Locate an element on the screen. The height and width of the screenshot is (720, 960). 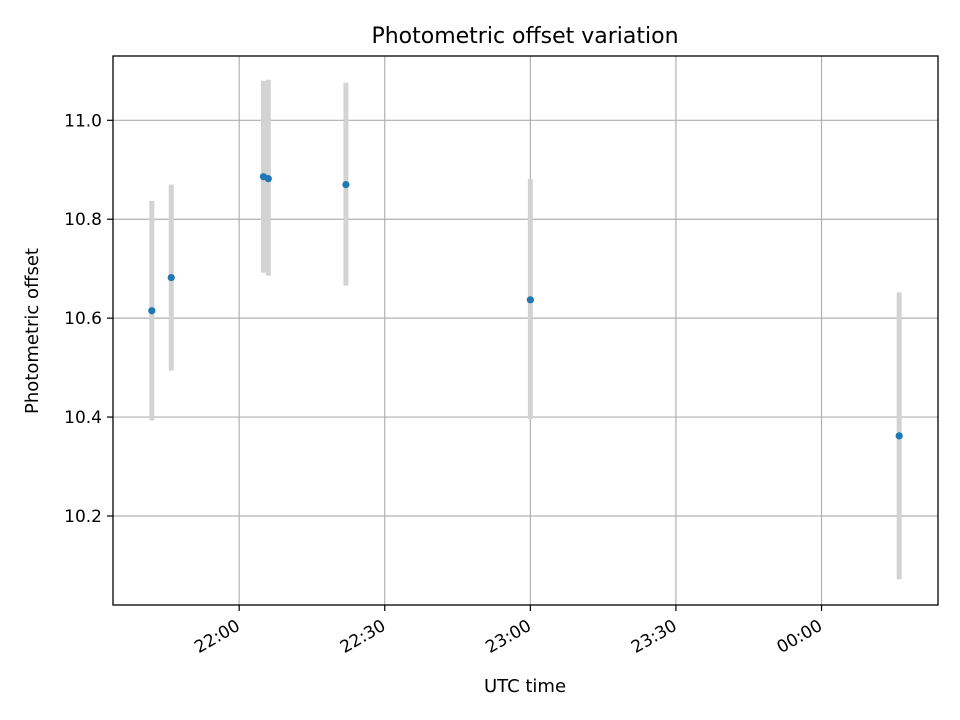
y-tick-label: 10.2 is located at coordinates (83, 517).